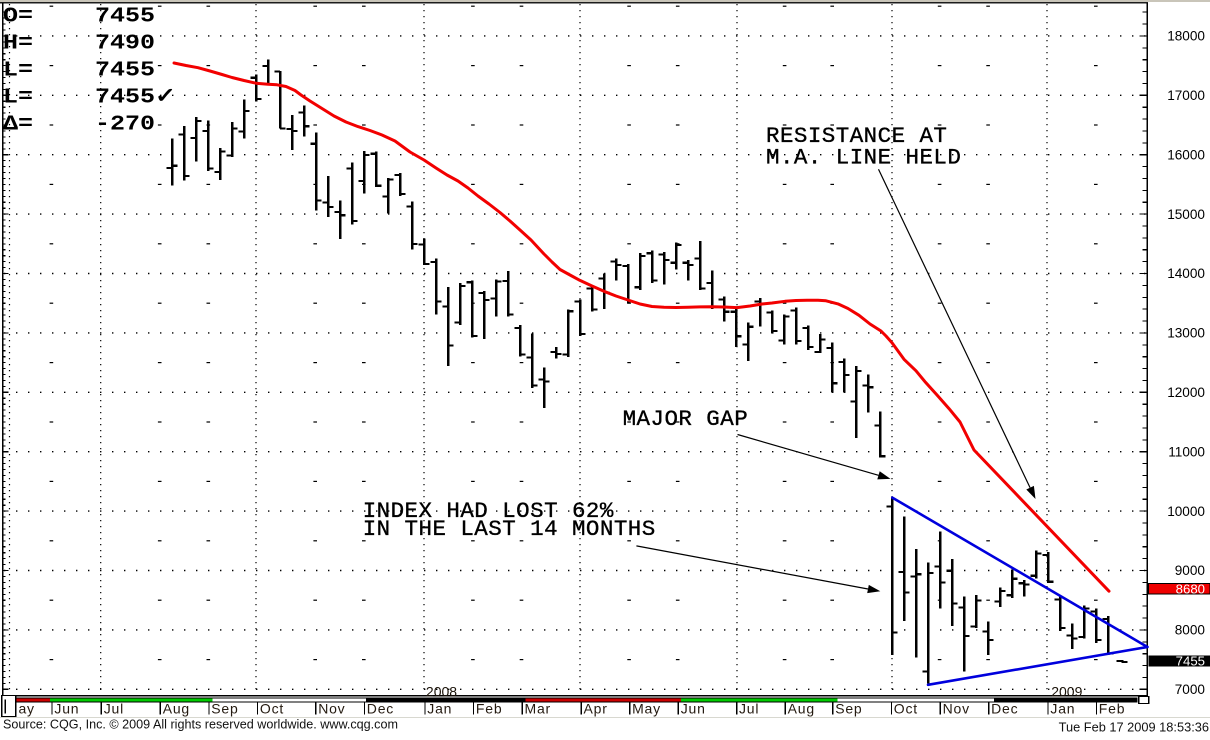  I want to click on svg-text: 8000, so click(1190, 630).